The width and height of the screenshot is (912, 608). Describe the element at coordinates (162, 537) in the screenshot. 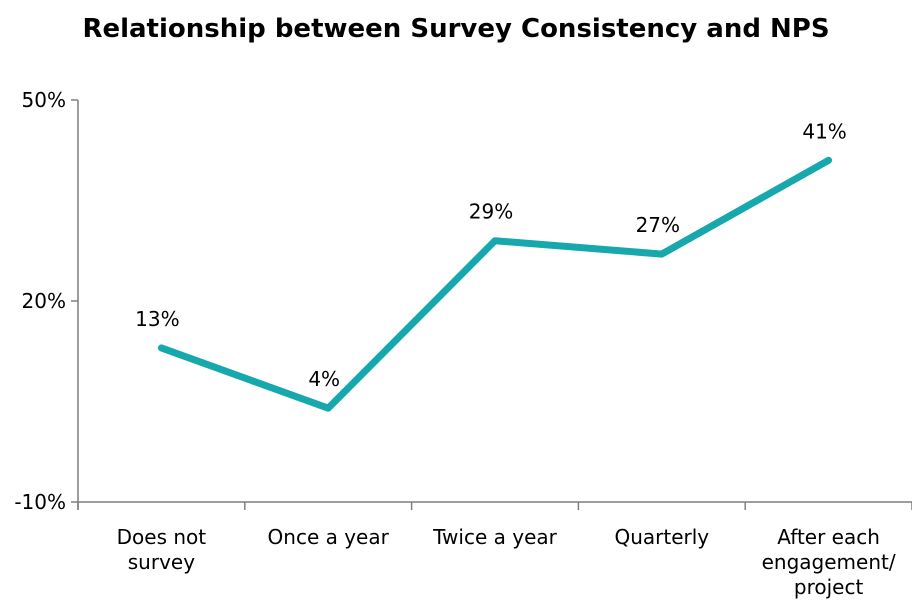

I see `x-tick-label-line: Does not` at that location.